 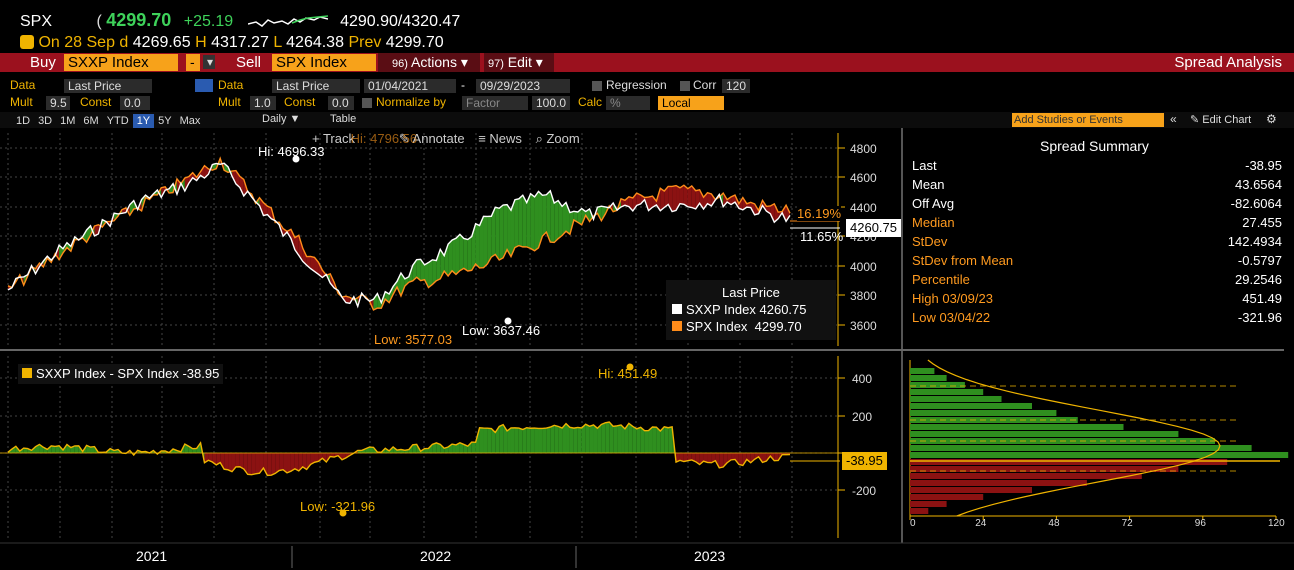 I want to click on corr-field: 120, so click(x=736, y=86).